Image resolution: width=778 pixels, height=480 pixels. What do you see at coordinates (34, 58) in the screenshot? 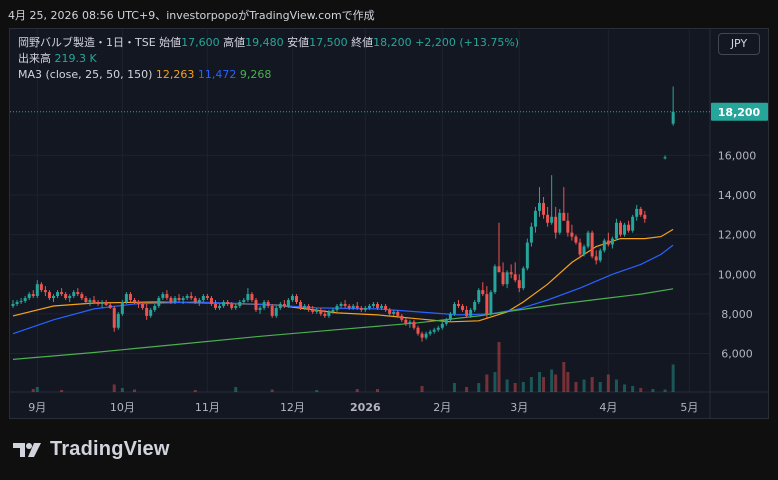
I see `volume-label: 出来高` at bounding box center [34, 58].